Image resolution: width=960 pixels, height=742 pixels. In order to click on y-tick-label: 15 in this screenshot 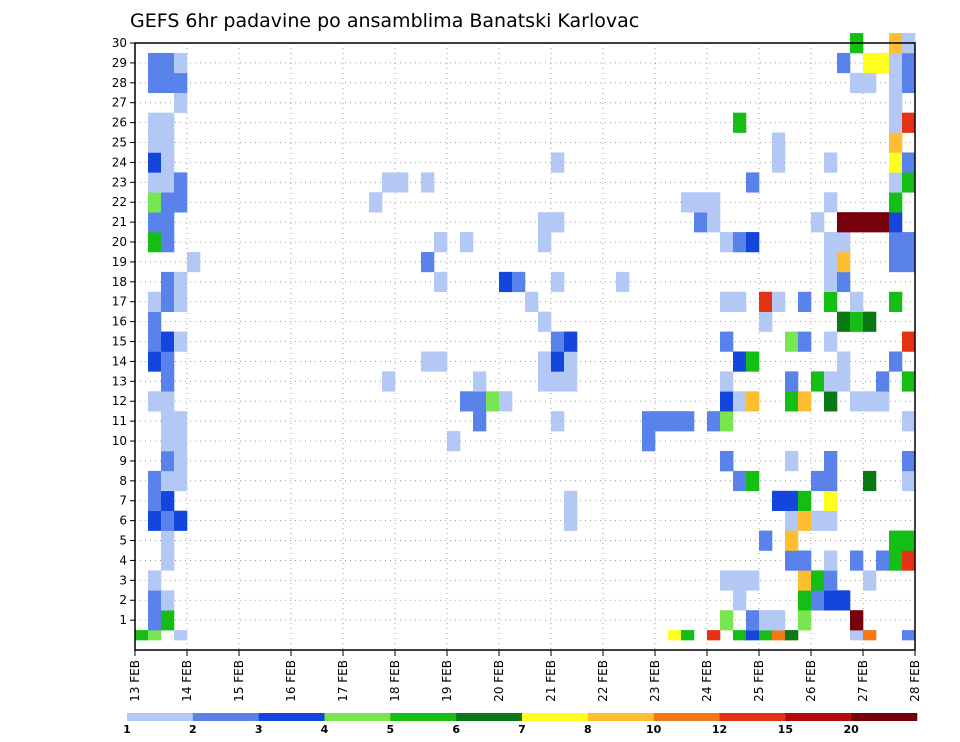, I will do `click(119, 342)`.